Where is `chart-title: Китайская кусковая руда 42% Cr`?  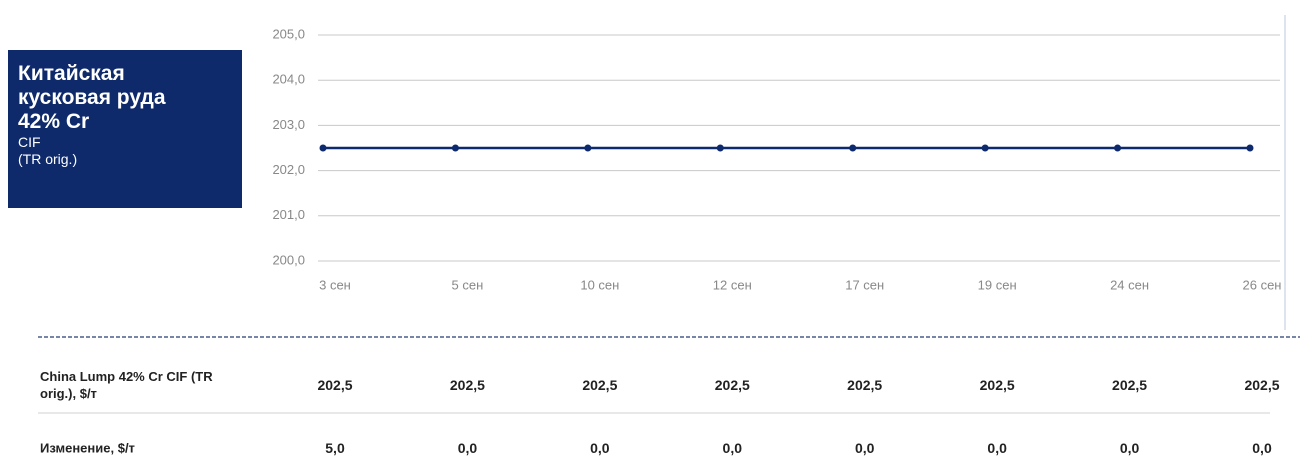
chart-title: Китайская кусковая руда 42% Cr is located at coordinates (92, 97).